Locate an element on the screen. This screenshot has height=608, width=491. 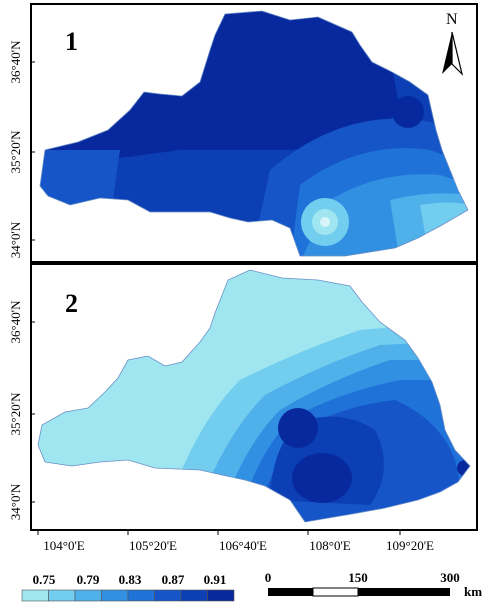
scale-label: 0 is located at coordinates (268, 577).